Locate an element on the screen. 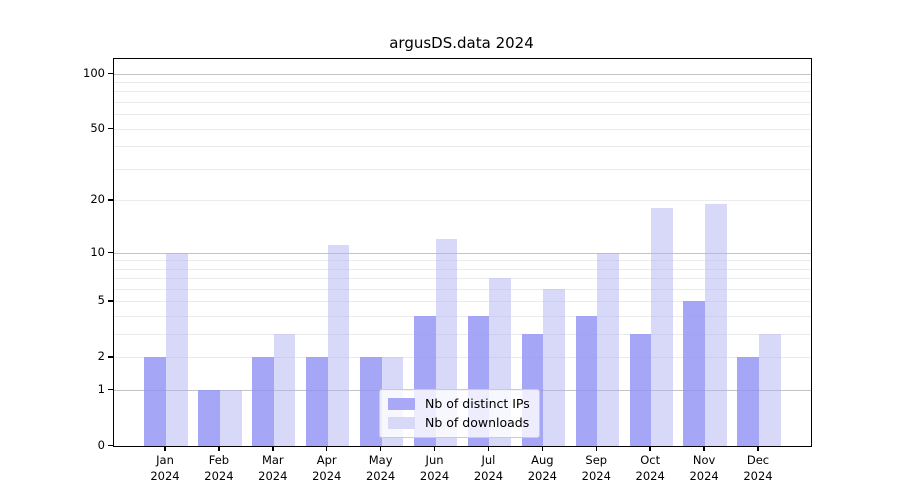  x-tick-label-apr: Apr 2024 is located at coordinates (327, 468).